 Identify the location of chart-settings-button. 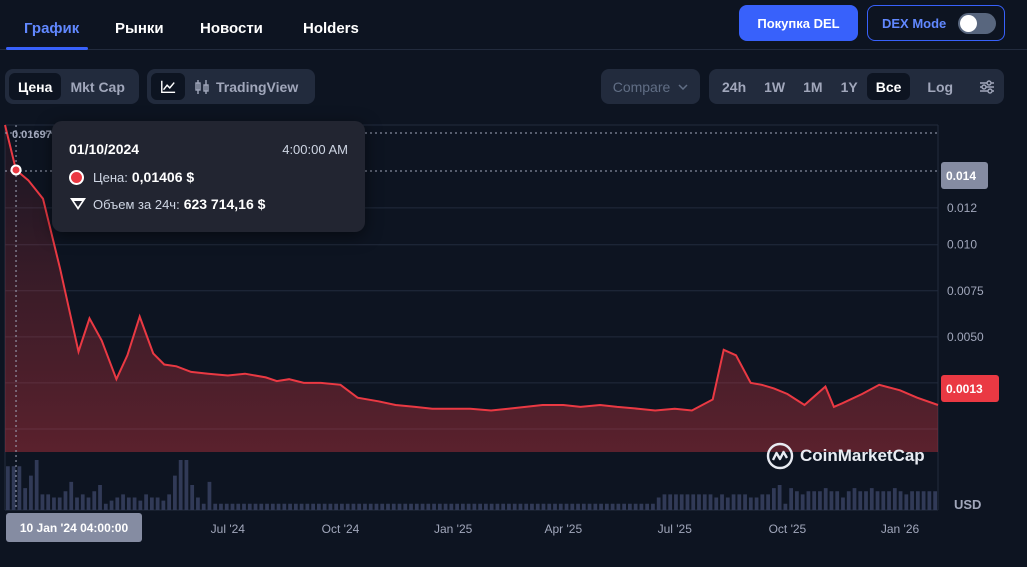
(987, 86).